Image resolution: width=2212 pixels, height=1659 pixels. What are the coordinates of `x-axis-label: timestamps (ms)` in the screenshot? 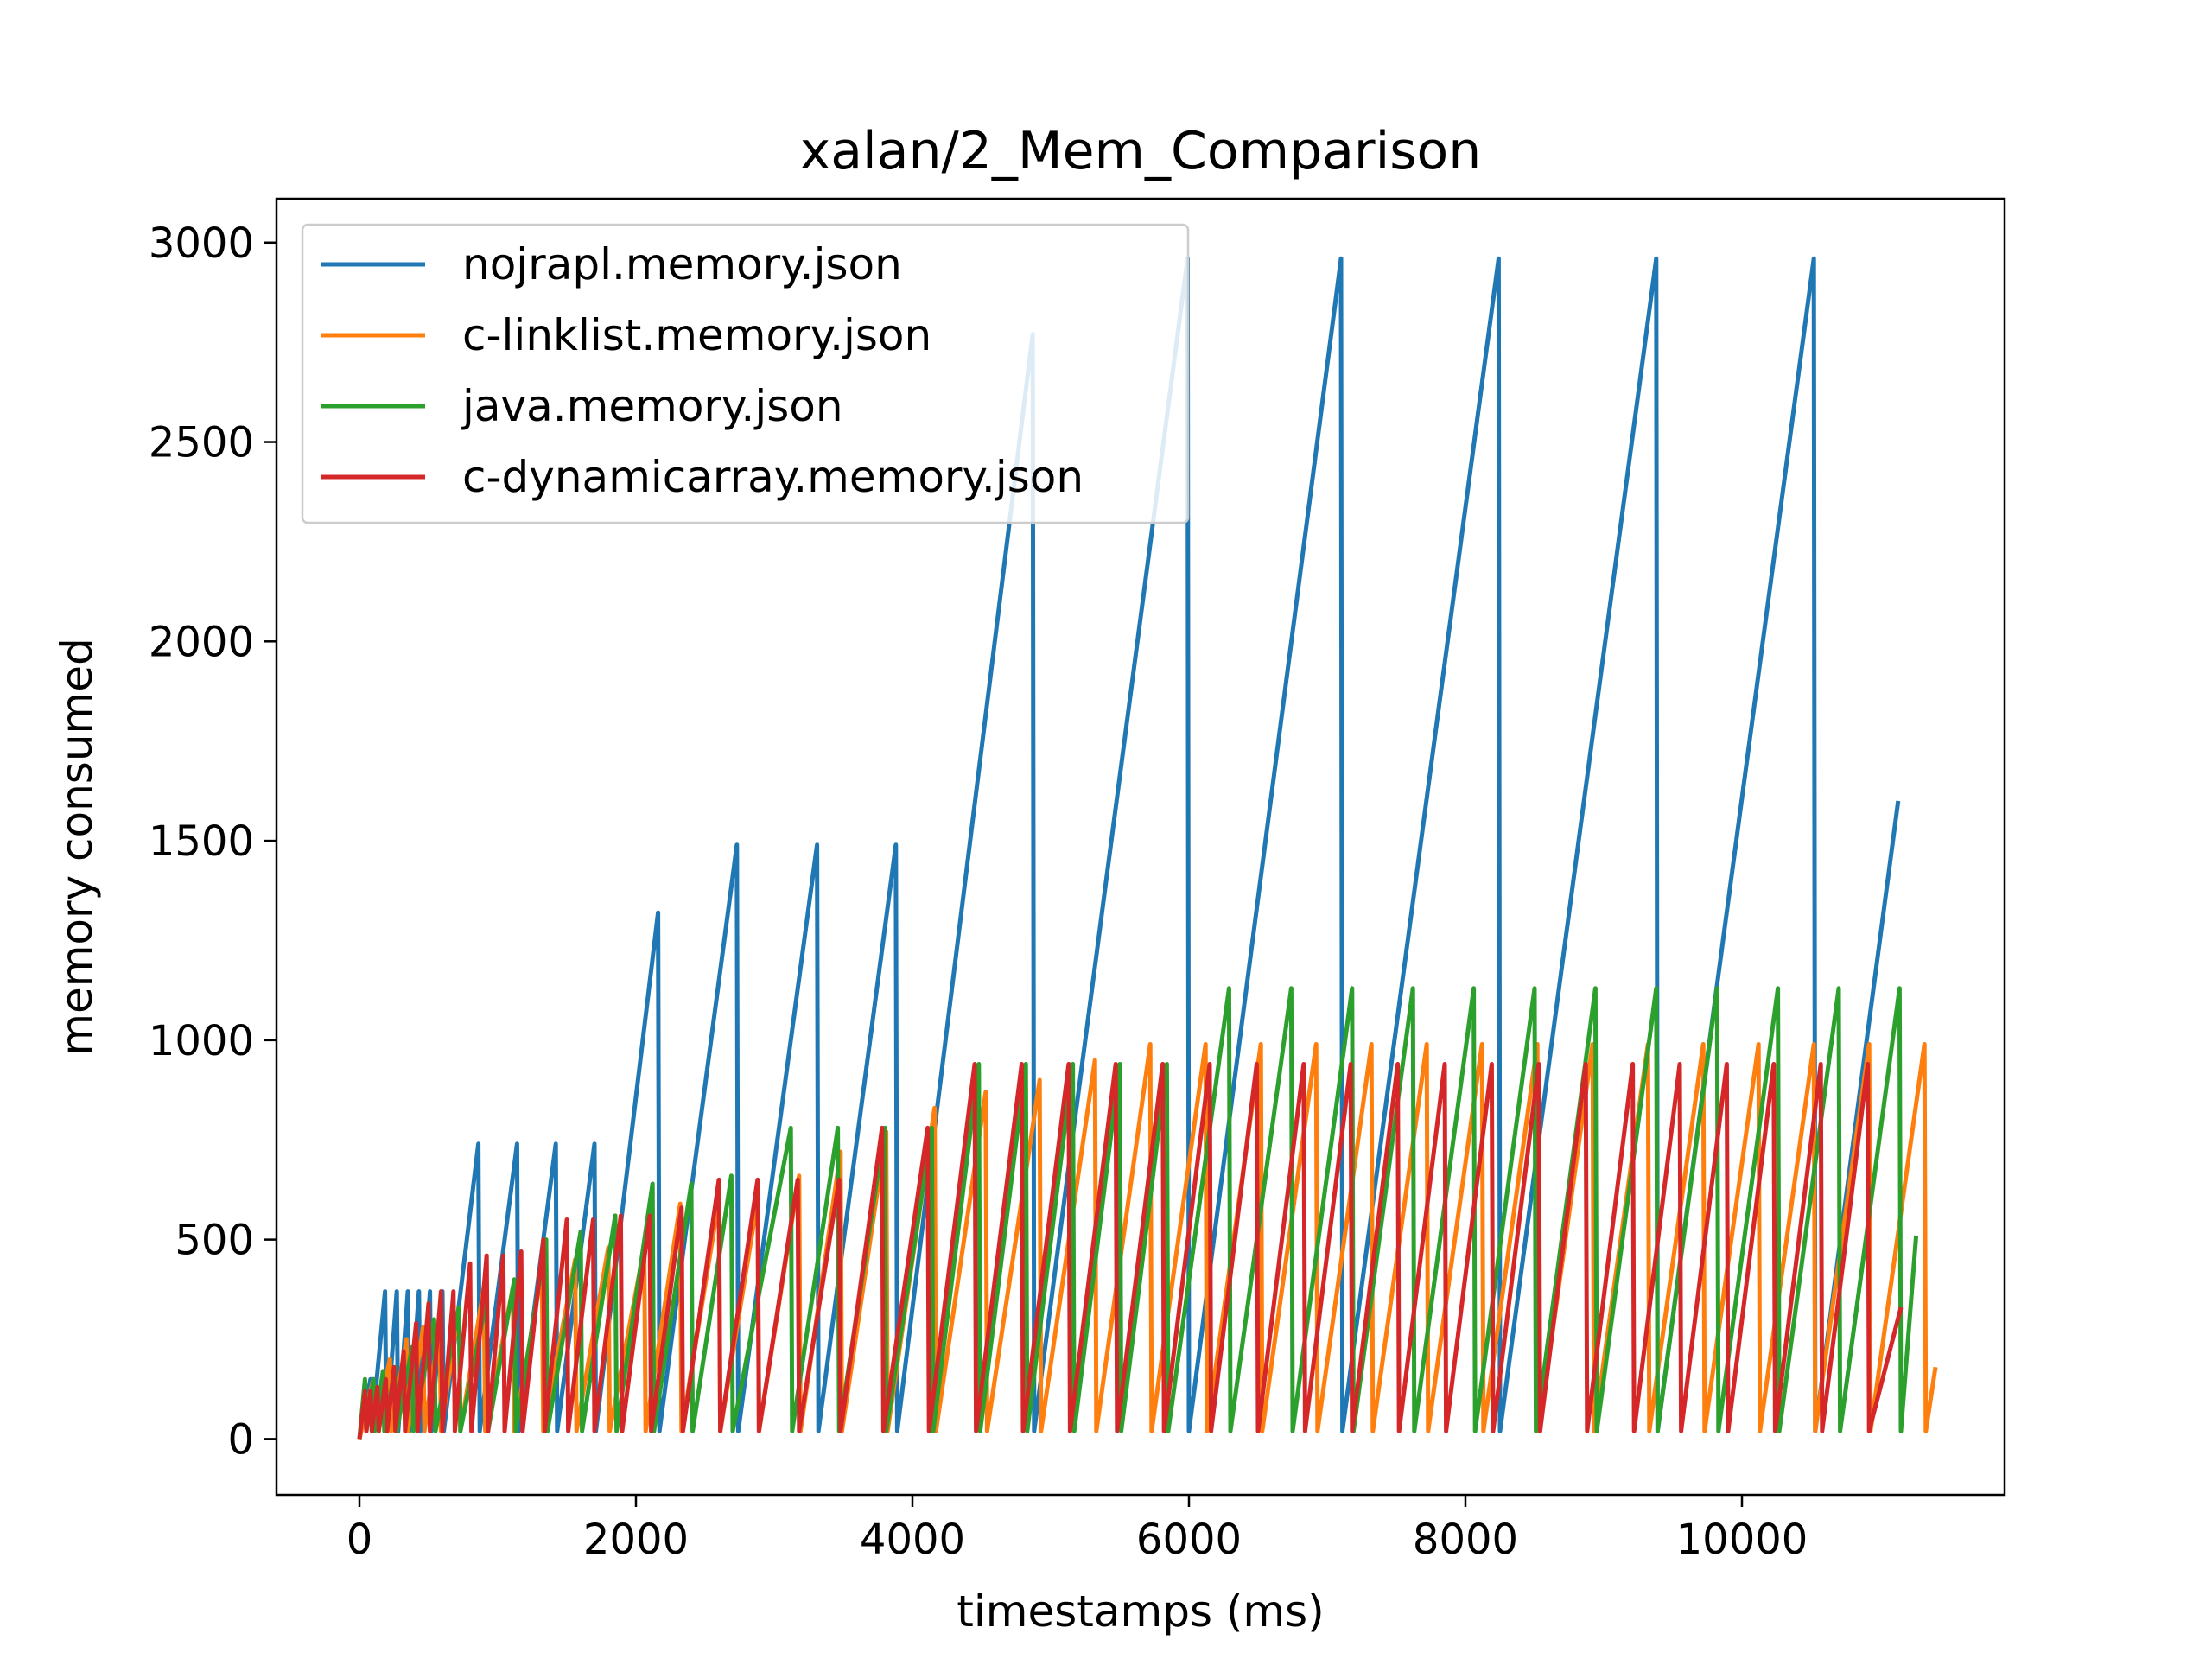 It's located at (1140, 1611).